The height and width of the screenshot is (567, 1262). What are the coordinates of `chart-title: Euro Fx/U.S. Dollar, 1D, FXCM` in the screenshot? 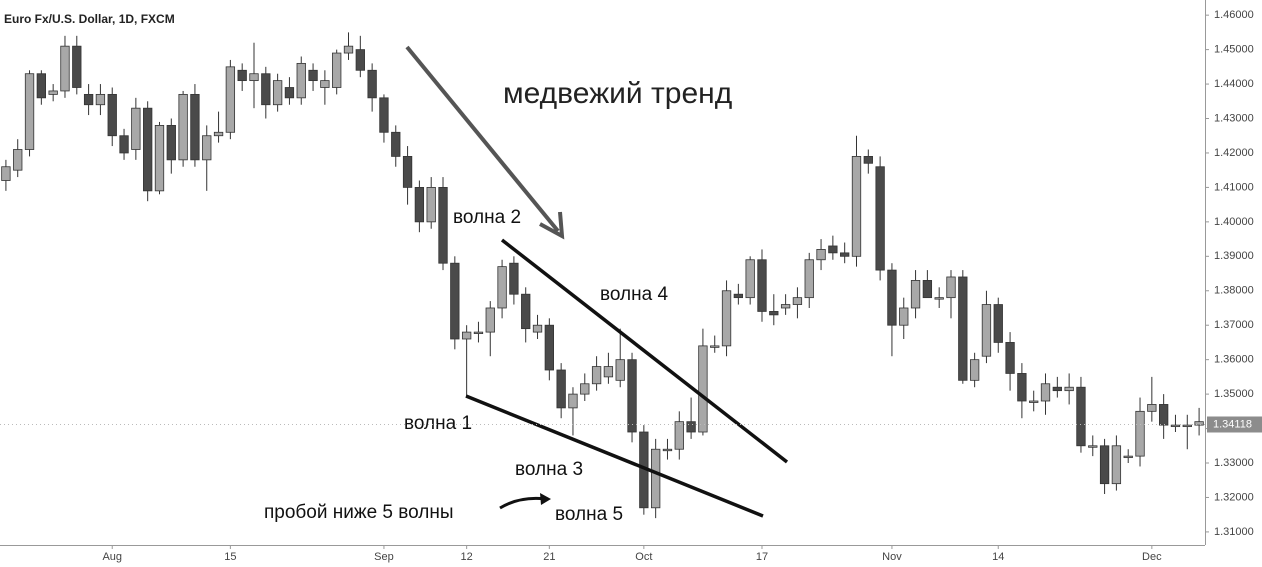 It's located at (89, 19).